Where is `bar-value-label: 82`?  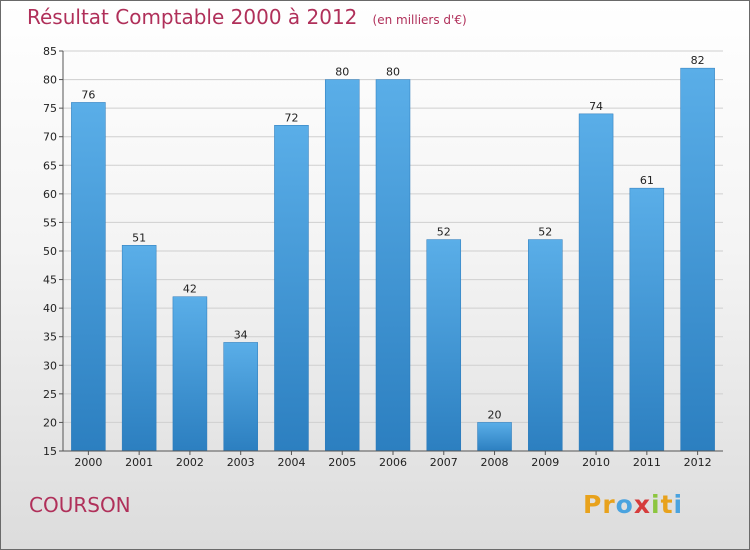 bar-value-label: 82 is located at coordinates (698, 60).